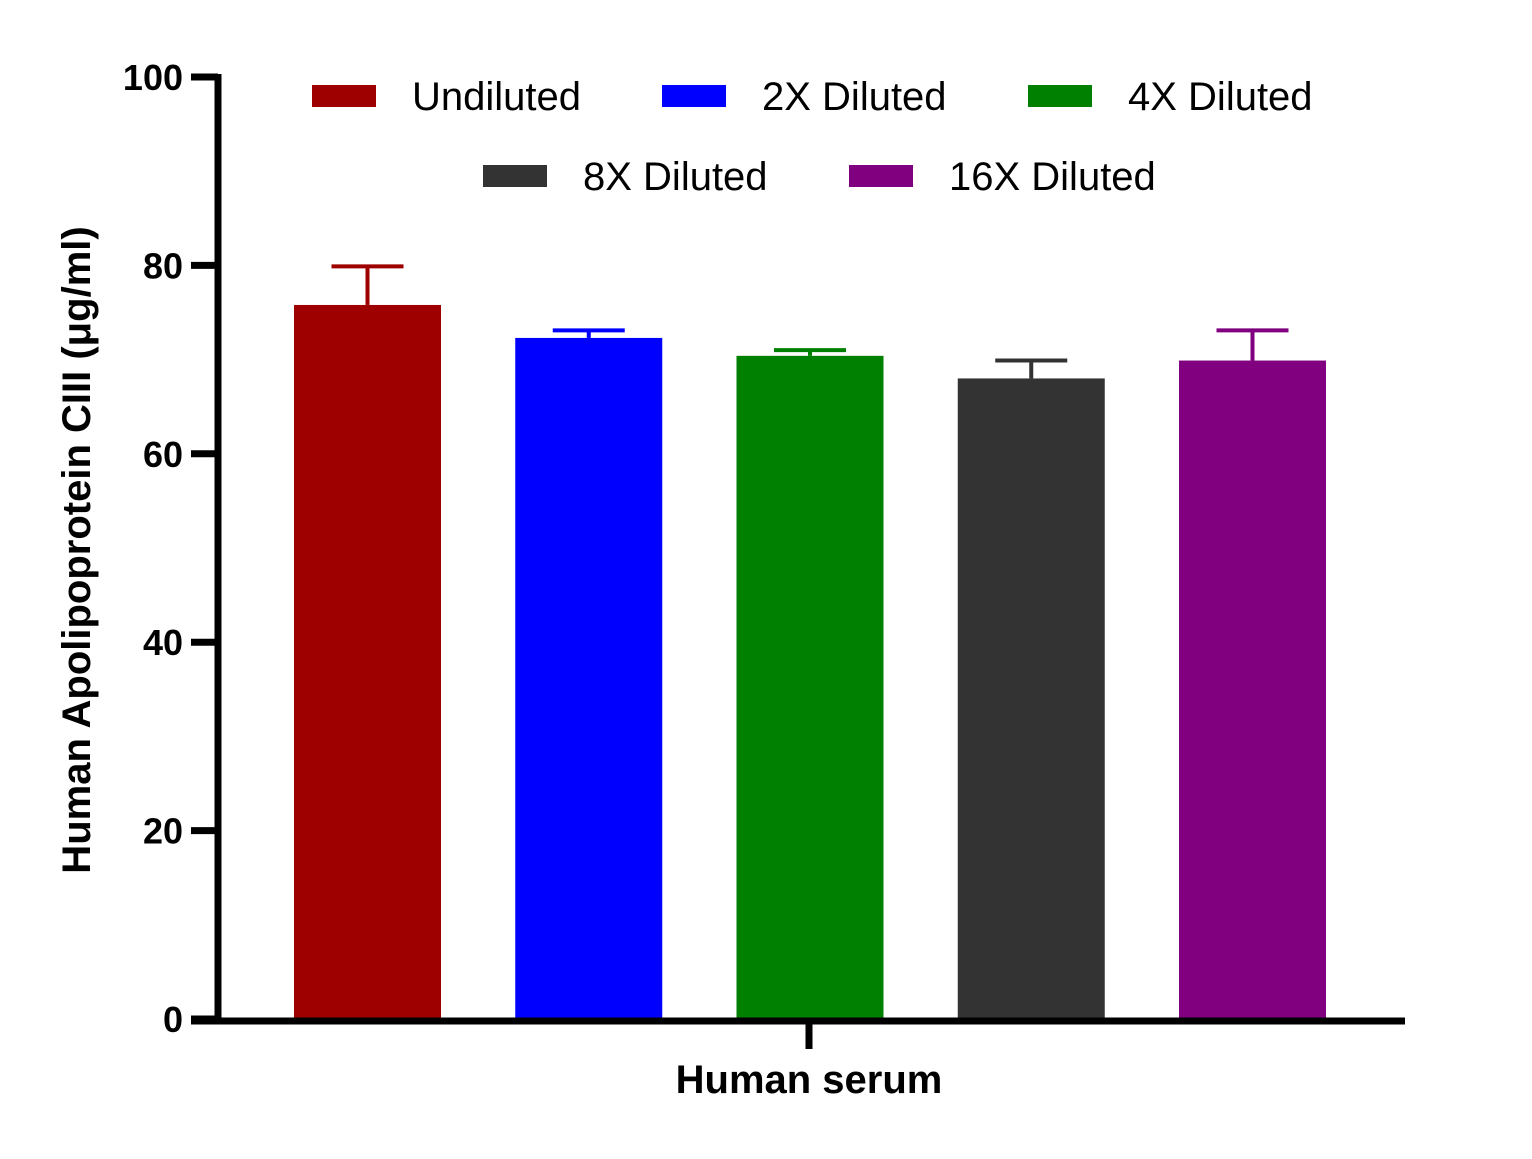 This screenshot has width=1532, height=1159. Describe the element at coordinates (810, 687) in the screenshot. I see `bar-4x-diluted` at that location.